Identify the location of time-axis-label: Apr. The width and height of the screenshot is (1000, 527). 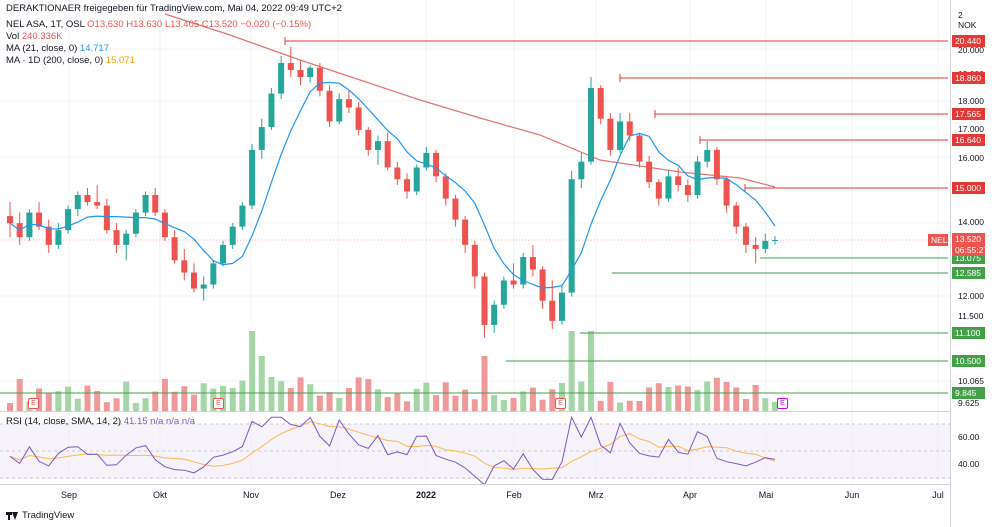
(690, 495).